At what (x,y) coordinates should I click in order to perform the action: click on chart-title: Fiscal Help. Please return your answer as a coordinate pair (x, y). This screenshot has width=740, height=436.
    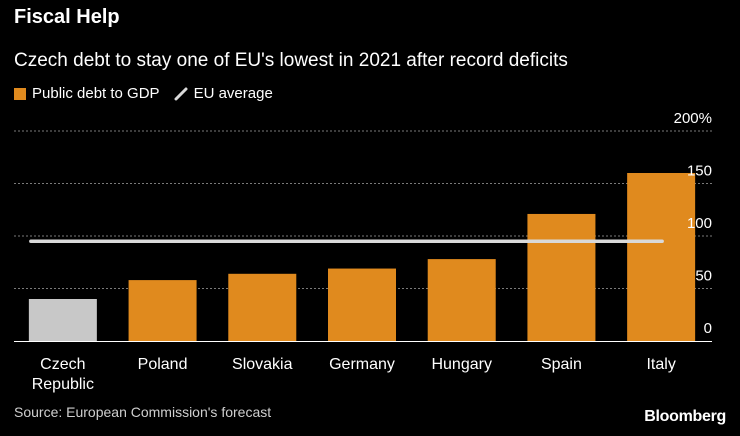
    Looking at the image, I should click on (67, 17).